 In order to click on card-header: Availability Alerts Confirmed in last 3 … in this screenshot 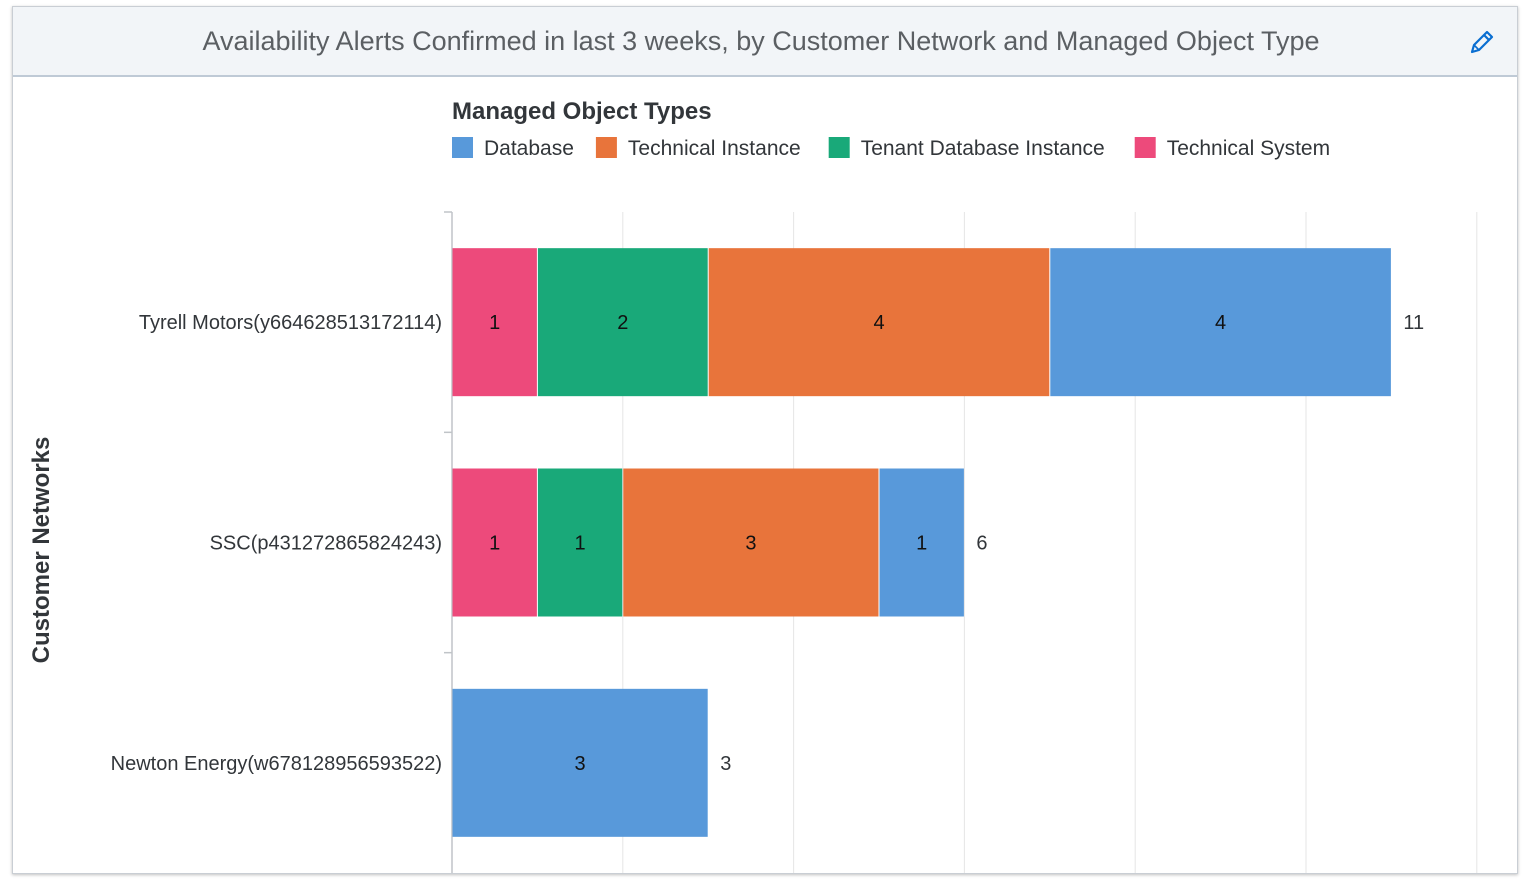, I will do `click(765, 42)`.